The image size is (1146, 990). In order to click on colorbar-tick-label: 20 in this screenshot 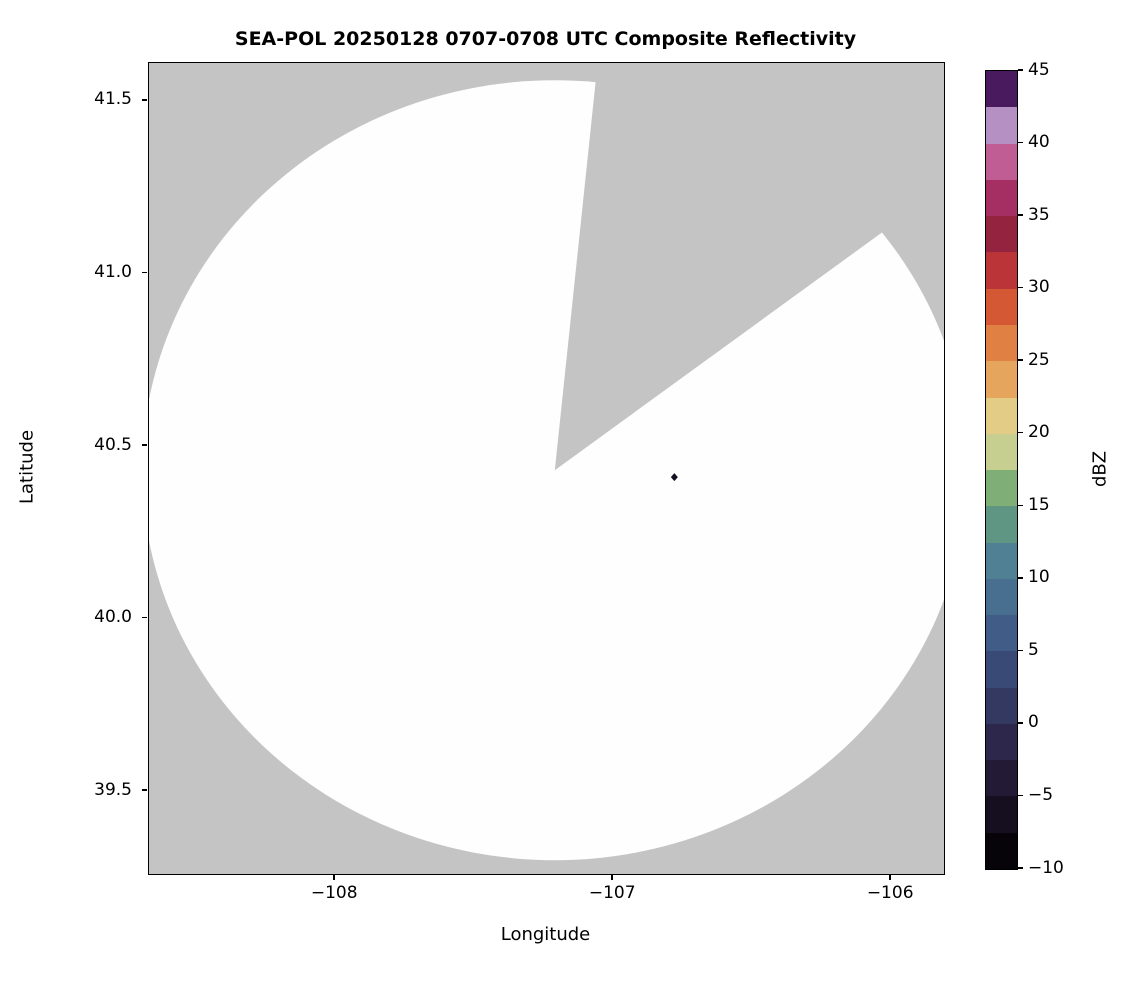, I will do `click(1039, 432)`.